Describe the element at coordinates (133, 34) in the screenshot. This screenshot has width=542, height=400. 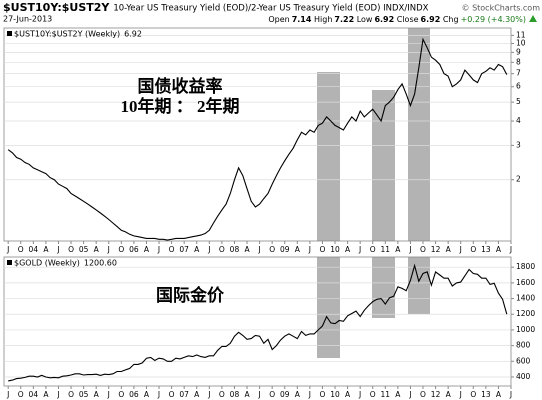
I see `legend-value: 6.92` at that location.